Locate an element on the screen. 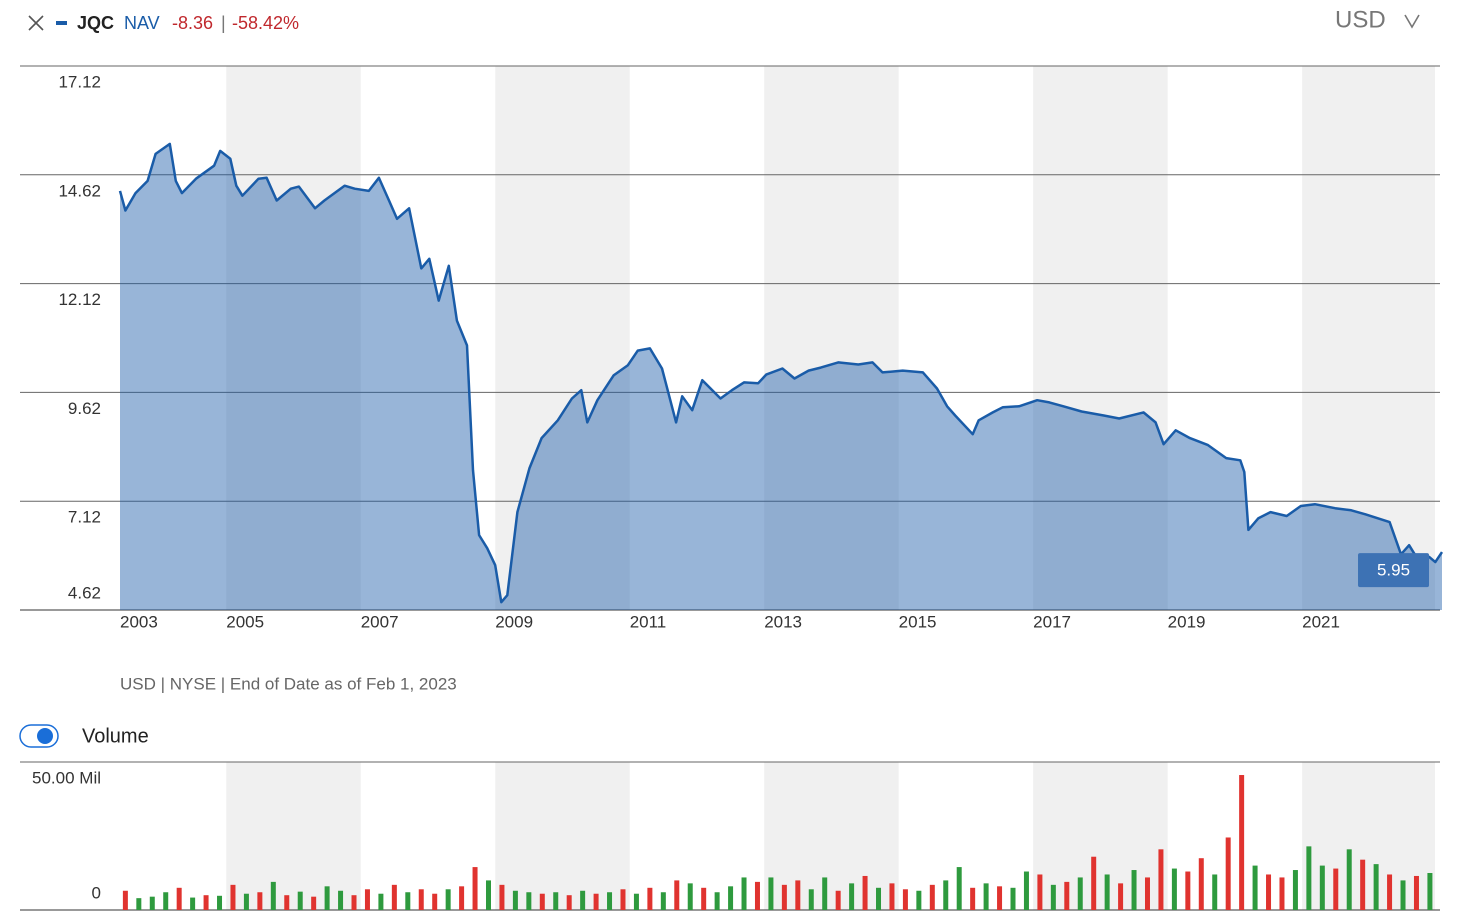 The height and width of the screenshot is (924, 1458). toggle-knob is located at coordinates (45, 736).